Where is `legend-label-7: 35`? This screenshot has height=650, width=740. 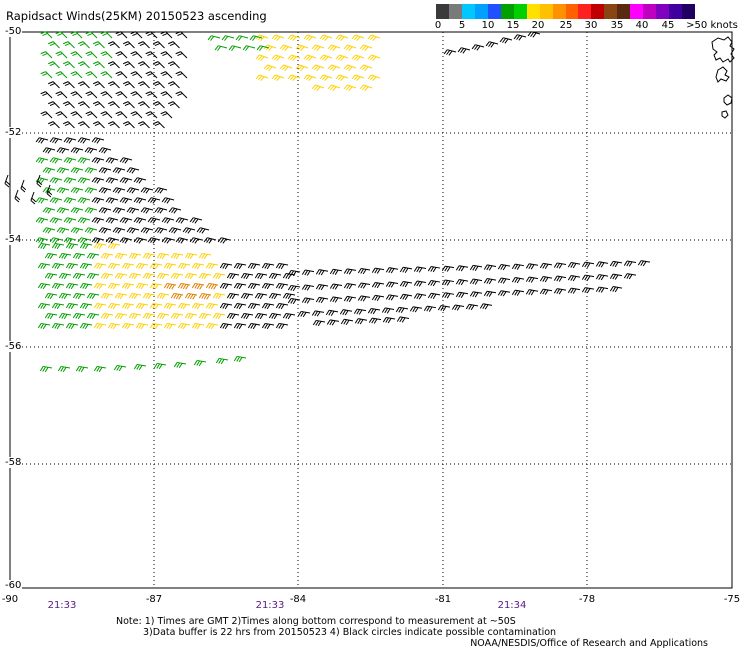 legend-label-7: 35 is located at coordinates (617, 25).